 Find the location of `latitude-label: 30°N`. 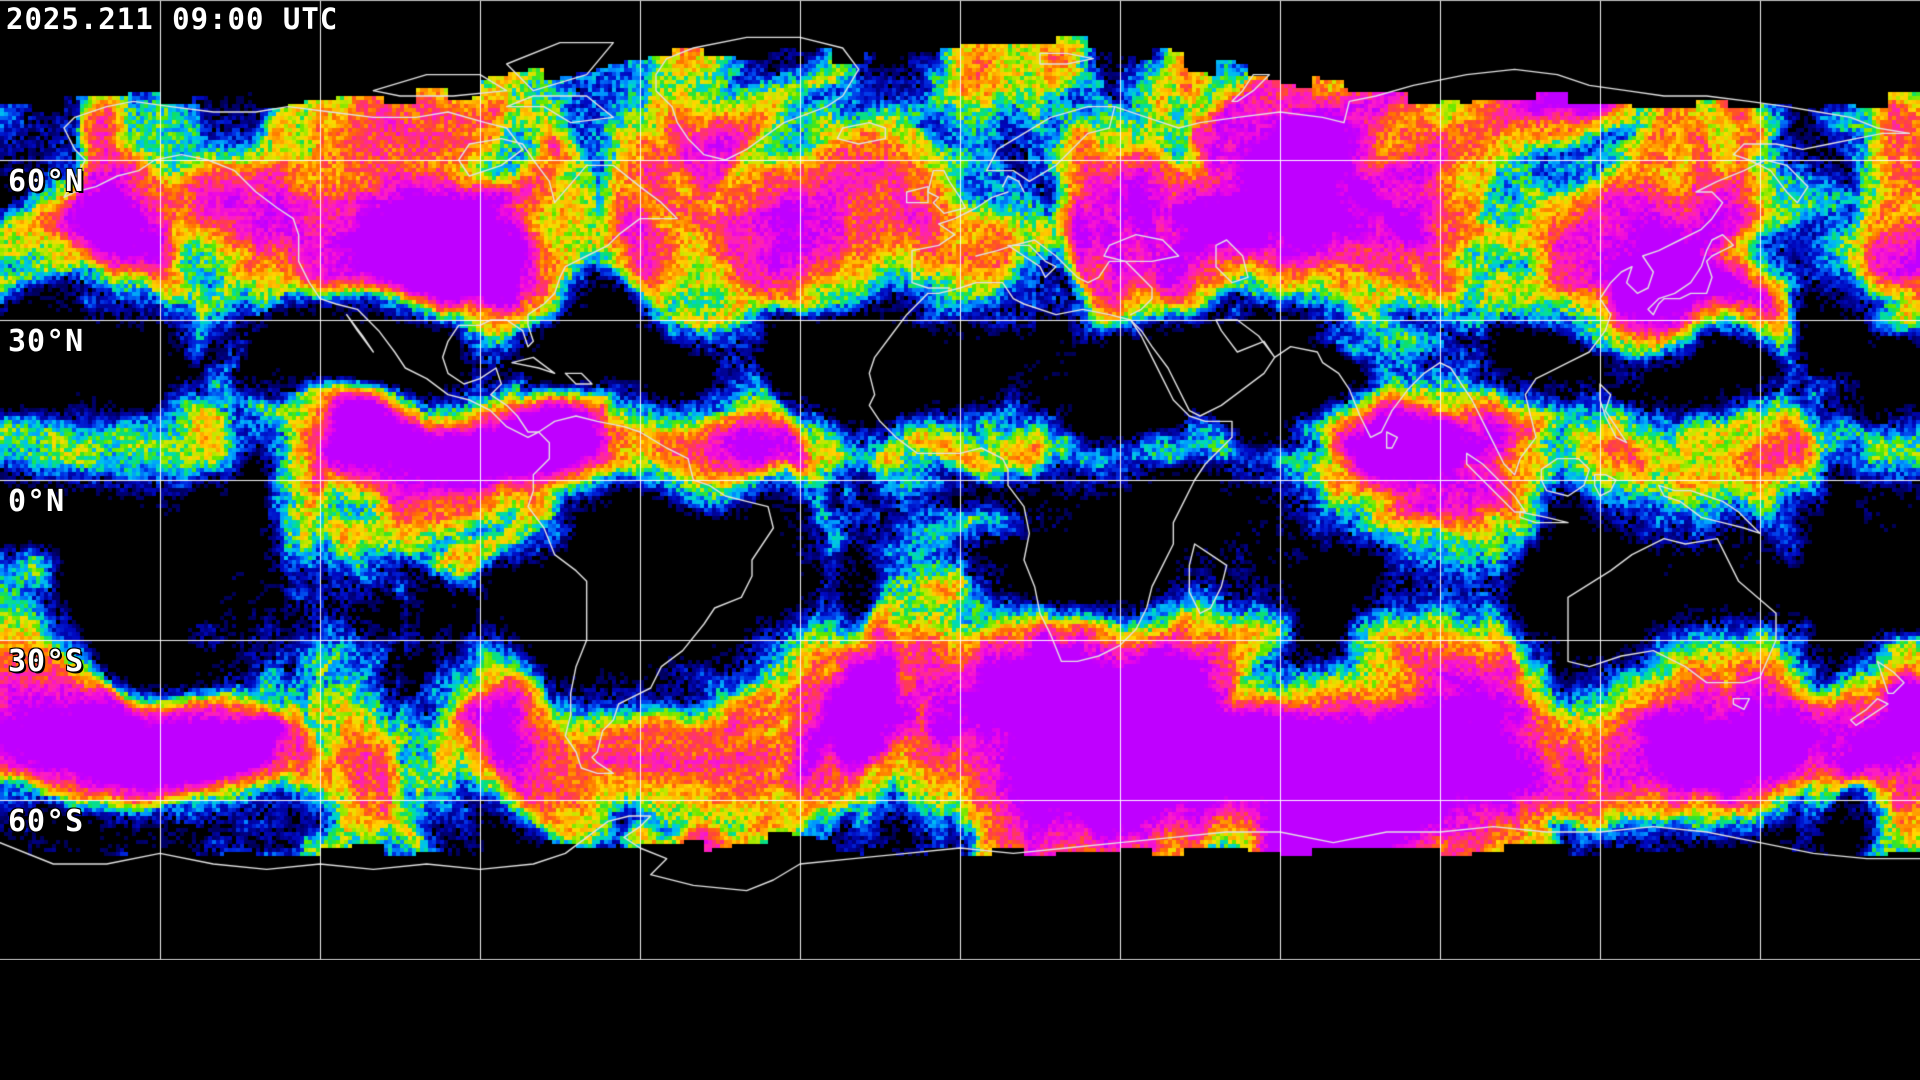

latitude-label: 30°N is located at coordinates (46, 341).